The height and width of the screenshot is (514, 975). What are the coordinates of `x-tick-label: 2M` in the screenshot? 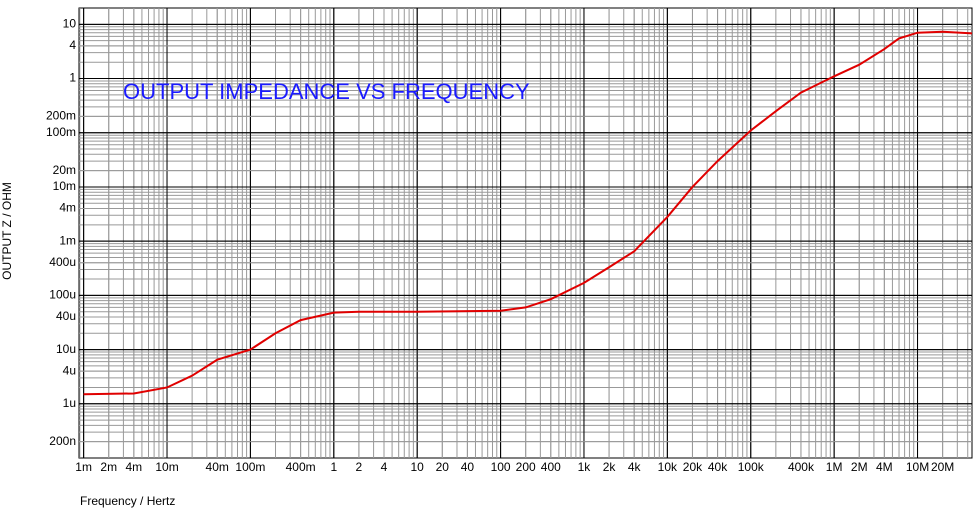 It's located at (859, 467).